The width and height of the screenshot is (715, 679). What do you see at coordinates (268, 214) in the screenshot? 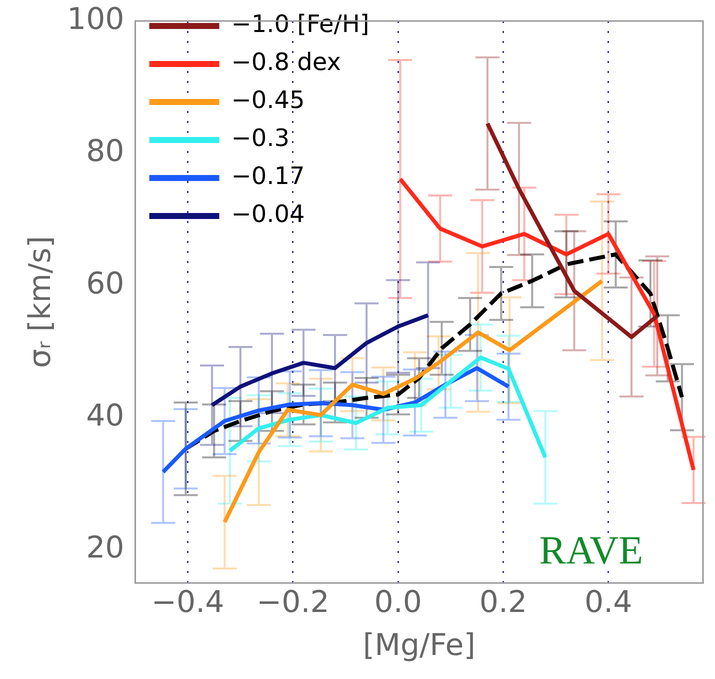
I see `legend-label: −0.04` at bounding box center [268, 214].